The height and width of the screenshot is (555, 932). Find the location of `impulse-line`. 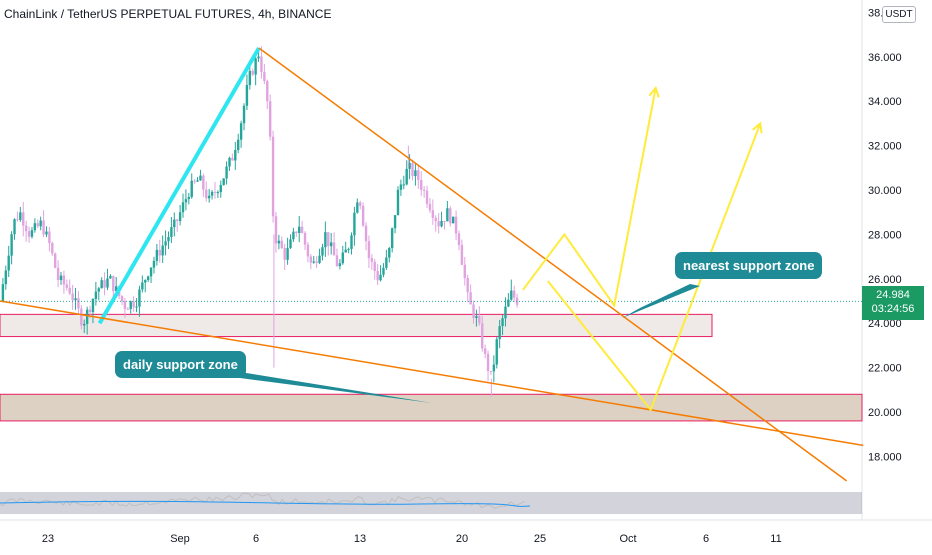

impulse-line is located at coordinates (179, 185).